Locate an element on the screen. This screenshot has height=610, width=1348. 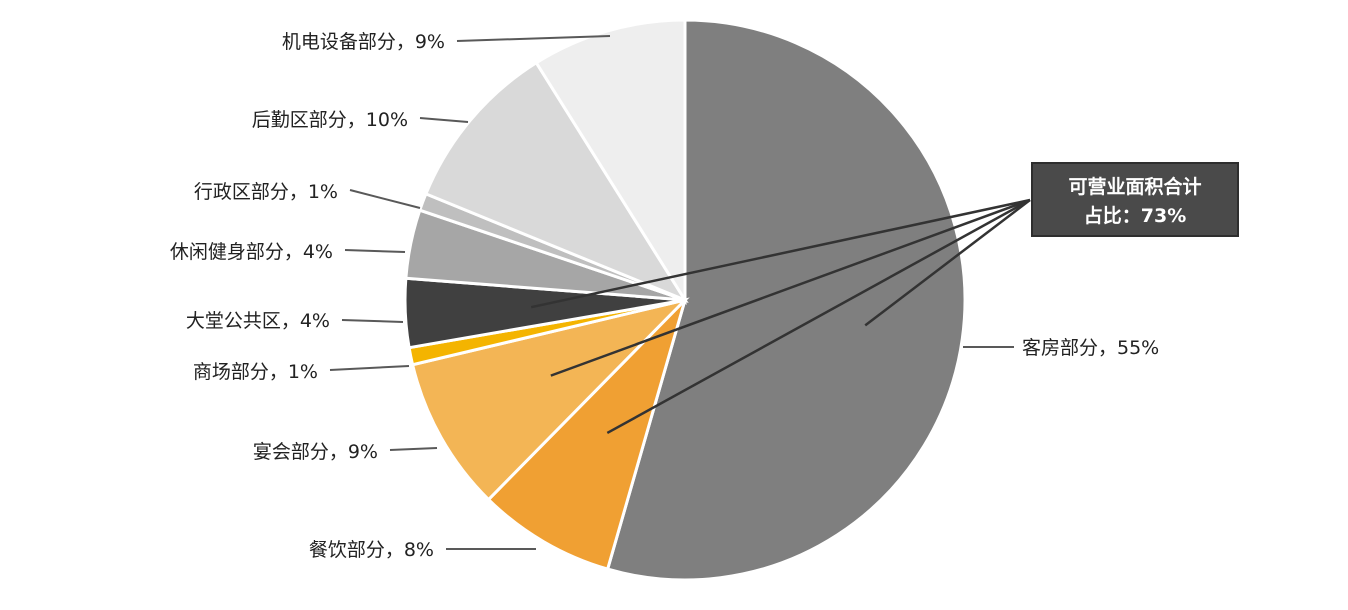
slice-label: 行政区部分，1% is located at coordinates (266, 192).